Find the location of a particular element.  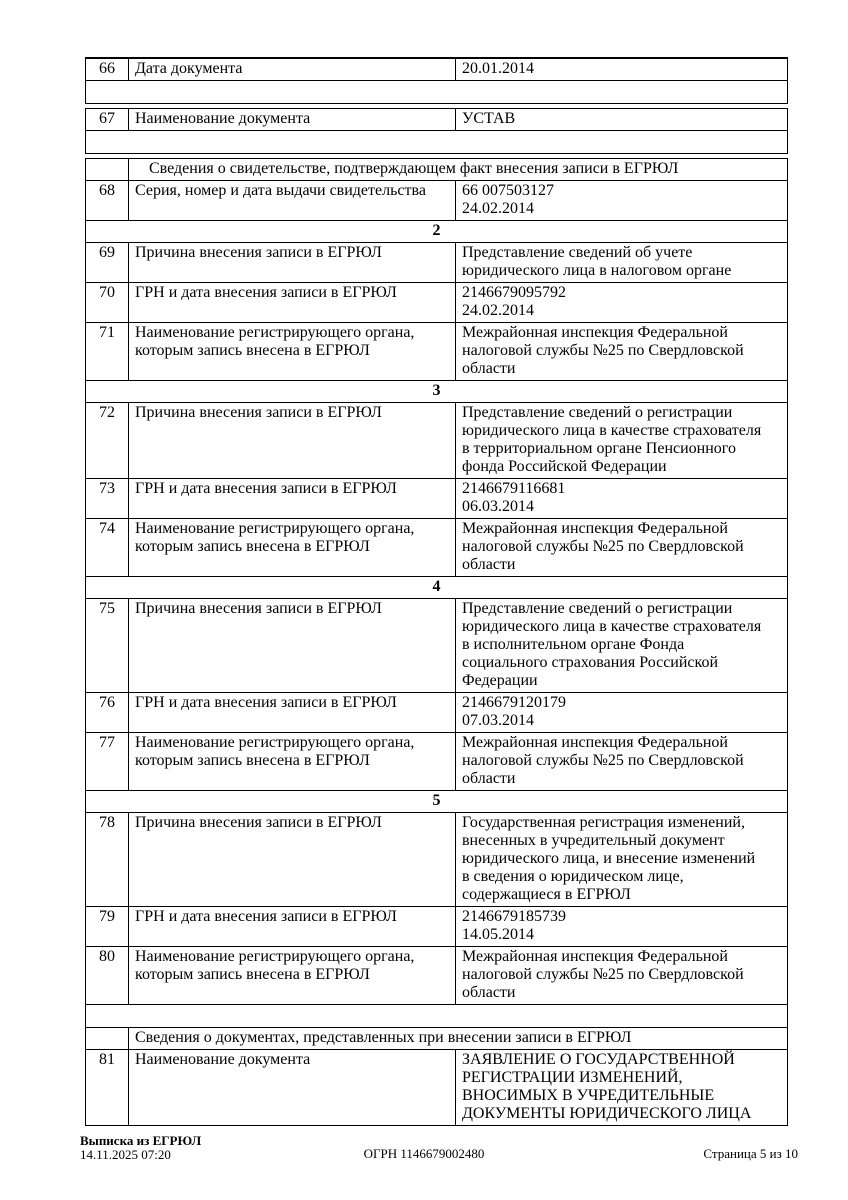

table-row-66: 66 Дата документа 20.01.2014 is located at coordinates (436, 69).